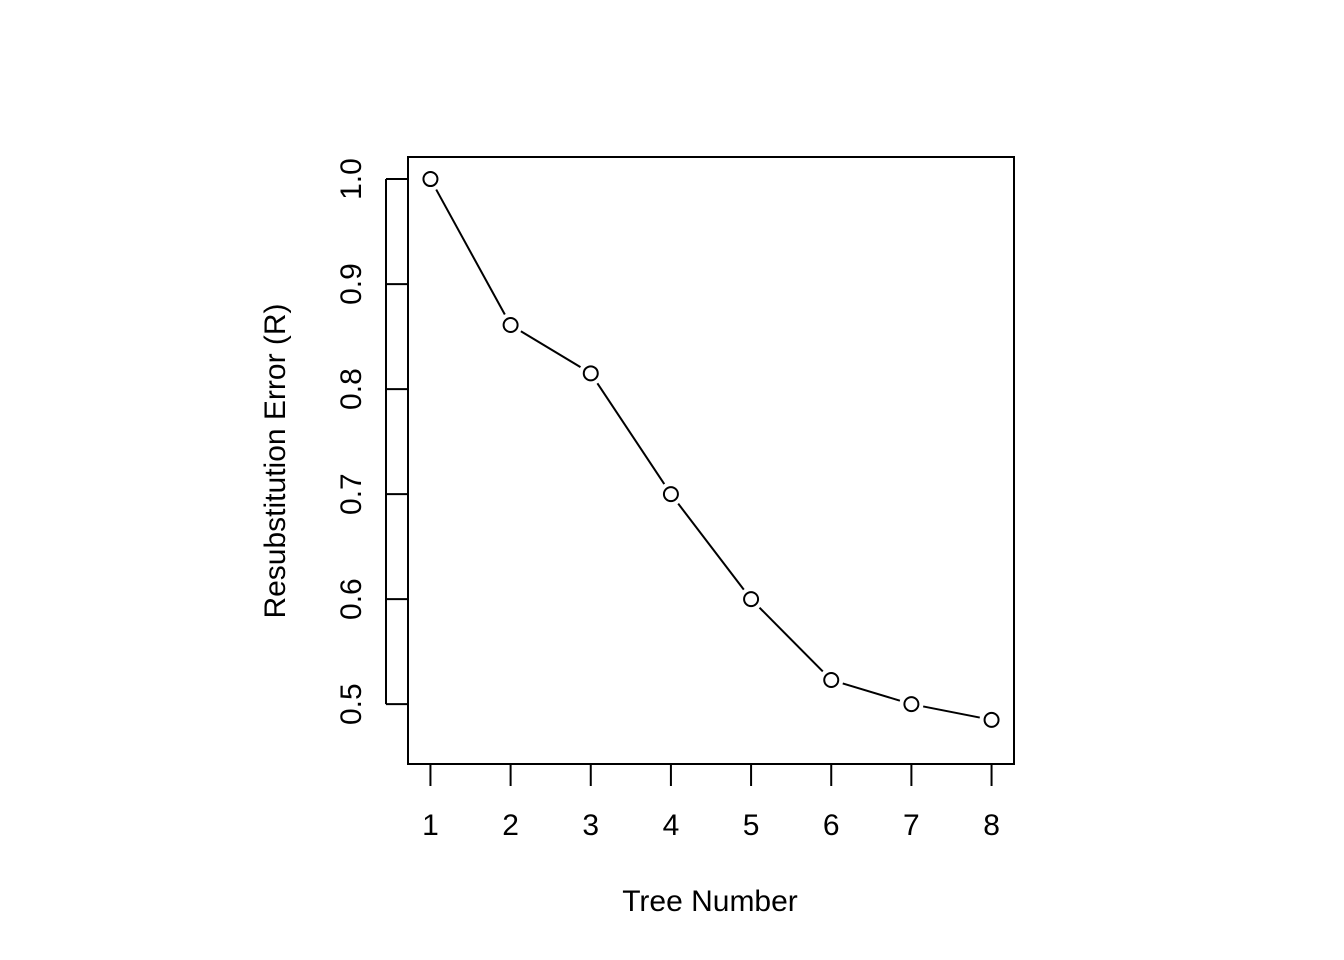 This screenshot has width=1344, height=960. What do you see at coordinates (590, 825) in the screenshot?
I see `x-tick-label: 3` at bounding box center [590, 825].